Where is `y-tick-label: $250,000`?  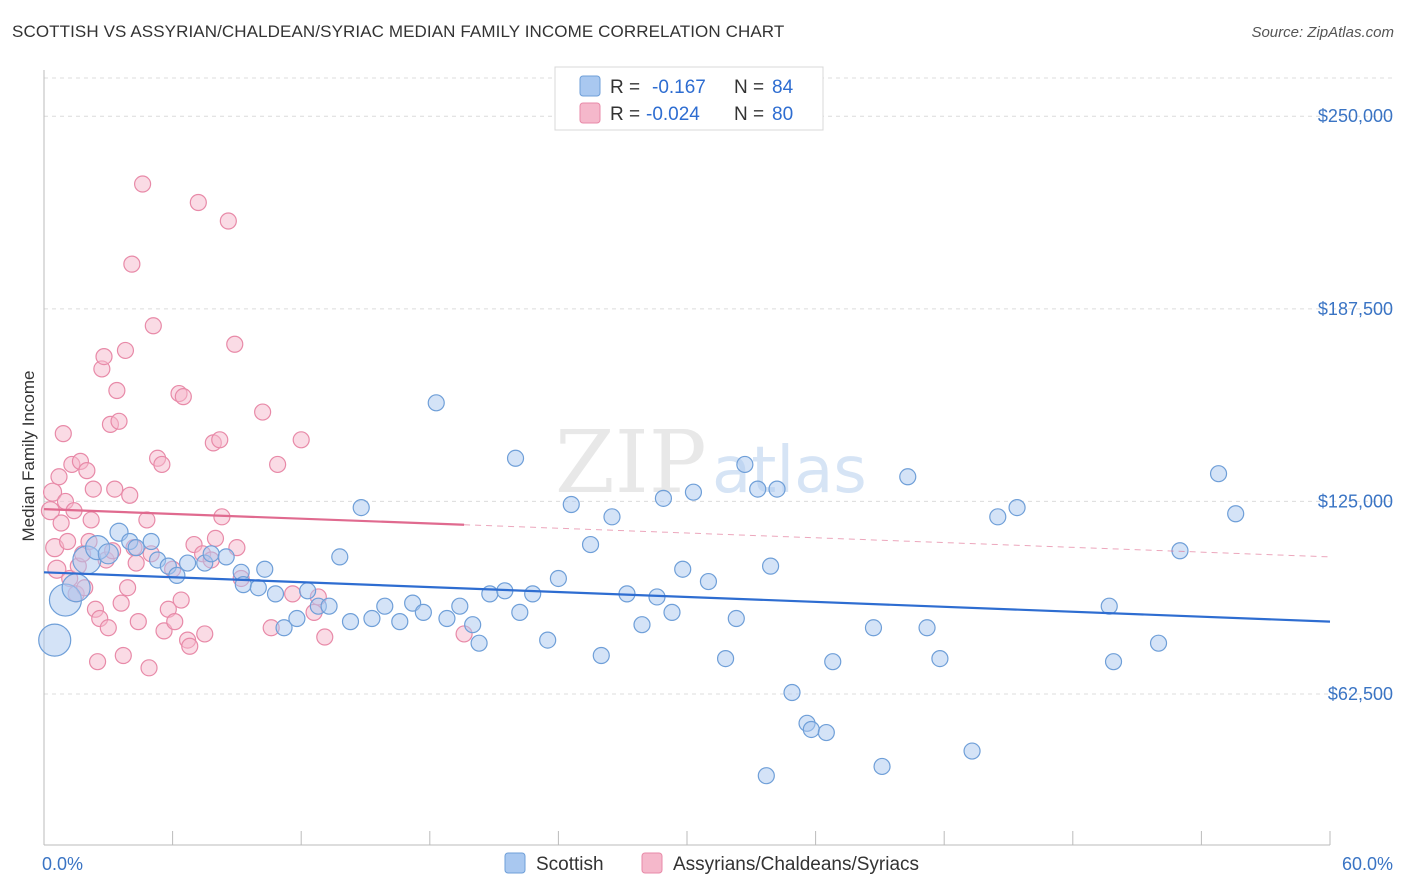 y-tick-label: $250,000 is located at coordinates (1355, 116).